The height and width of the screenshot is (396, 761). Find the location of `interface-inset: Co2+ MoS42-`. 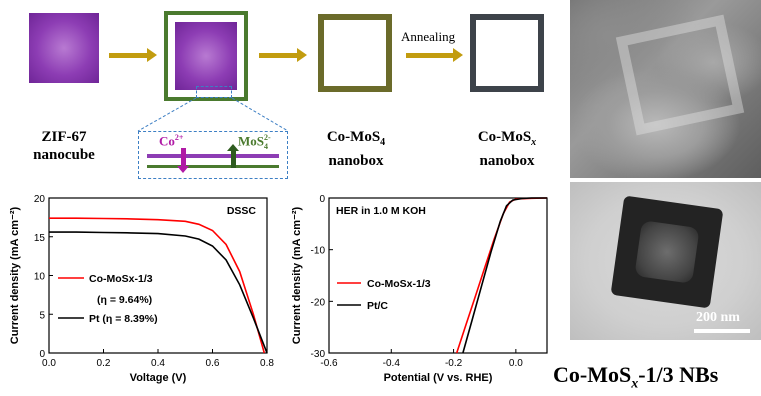

interface-inset: Co2+ MoS42- is located at coordinates (213, 155).